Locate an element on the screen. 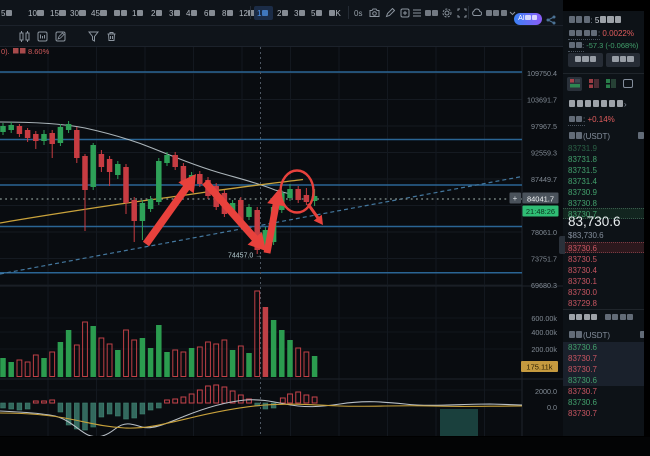 Image resolution: width=650 pixels, height=456 pixels. svg-text: 87449.7 is located at coordinates (544, 179).